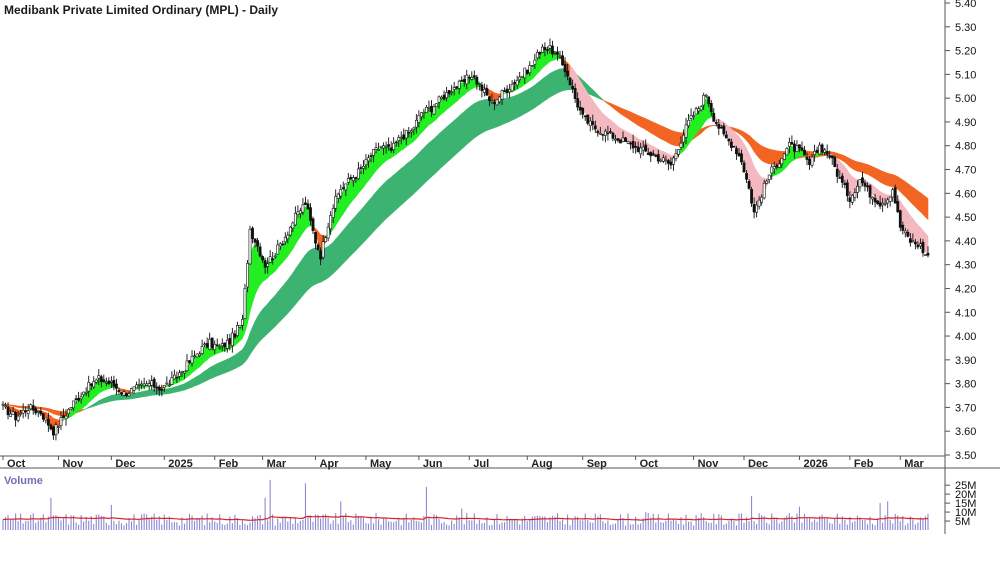 The width and height of the screenshot is (1000, 562). What do you see at coordinates (758, 464) in the screenshot?
I see `x-tick-label: Dec` at bounding box center [758, 464].